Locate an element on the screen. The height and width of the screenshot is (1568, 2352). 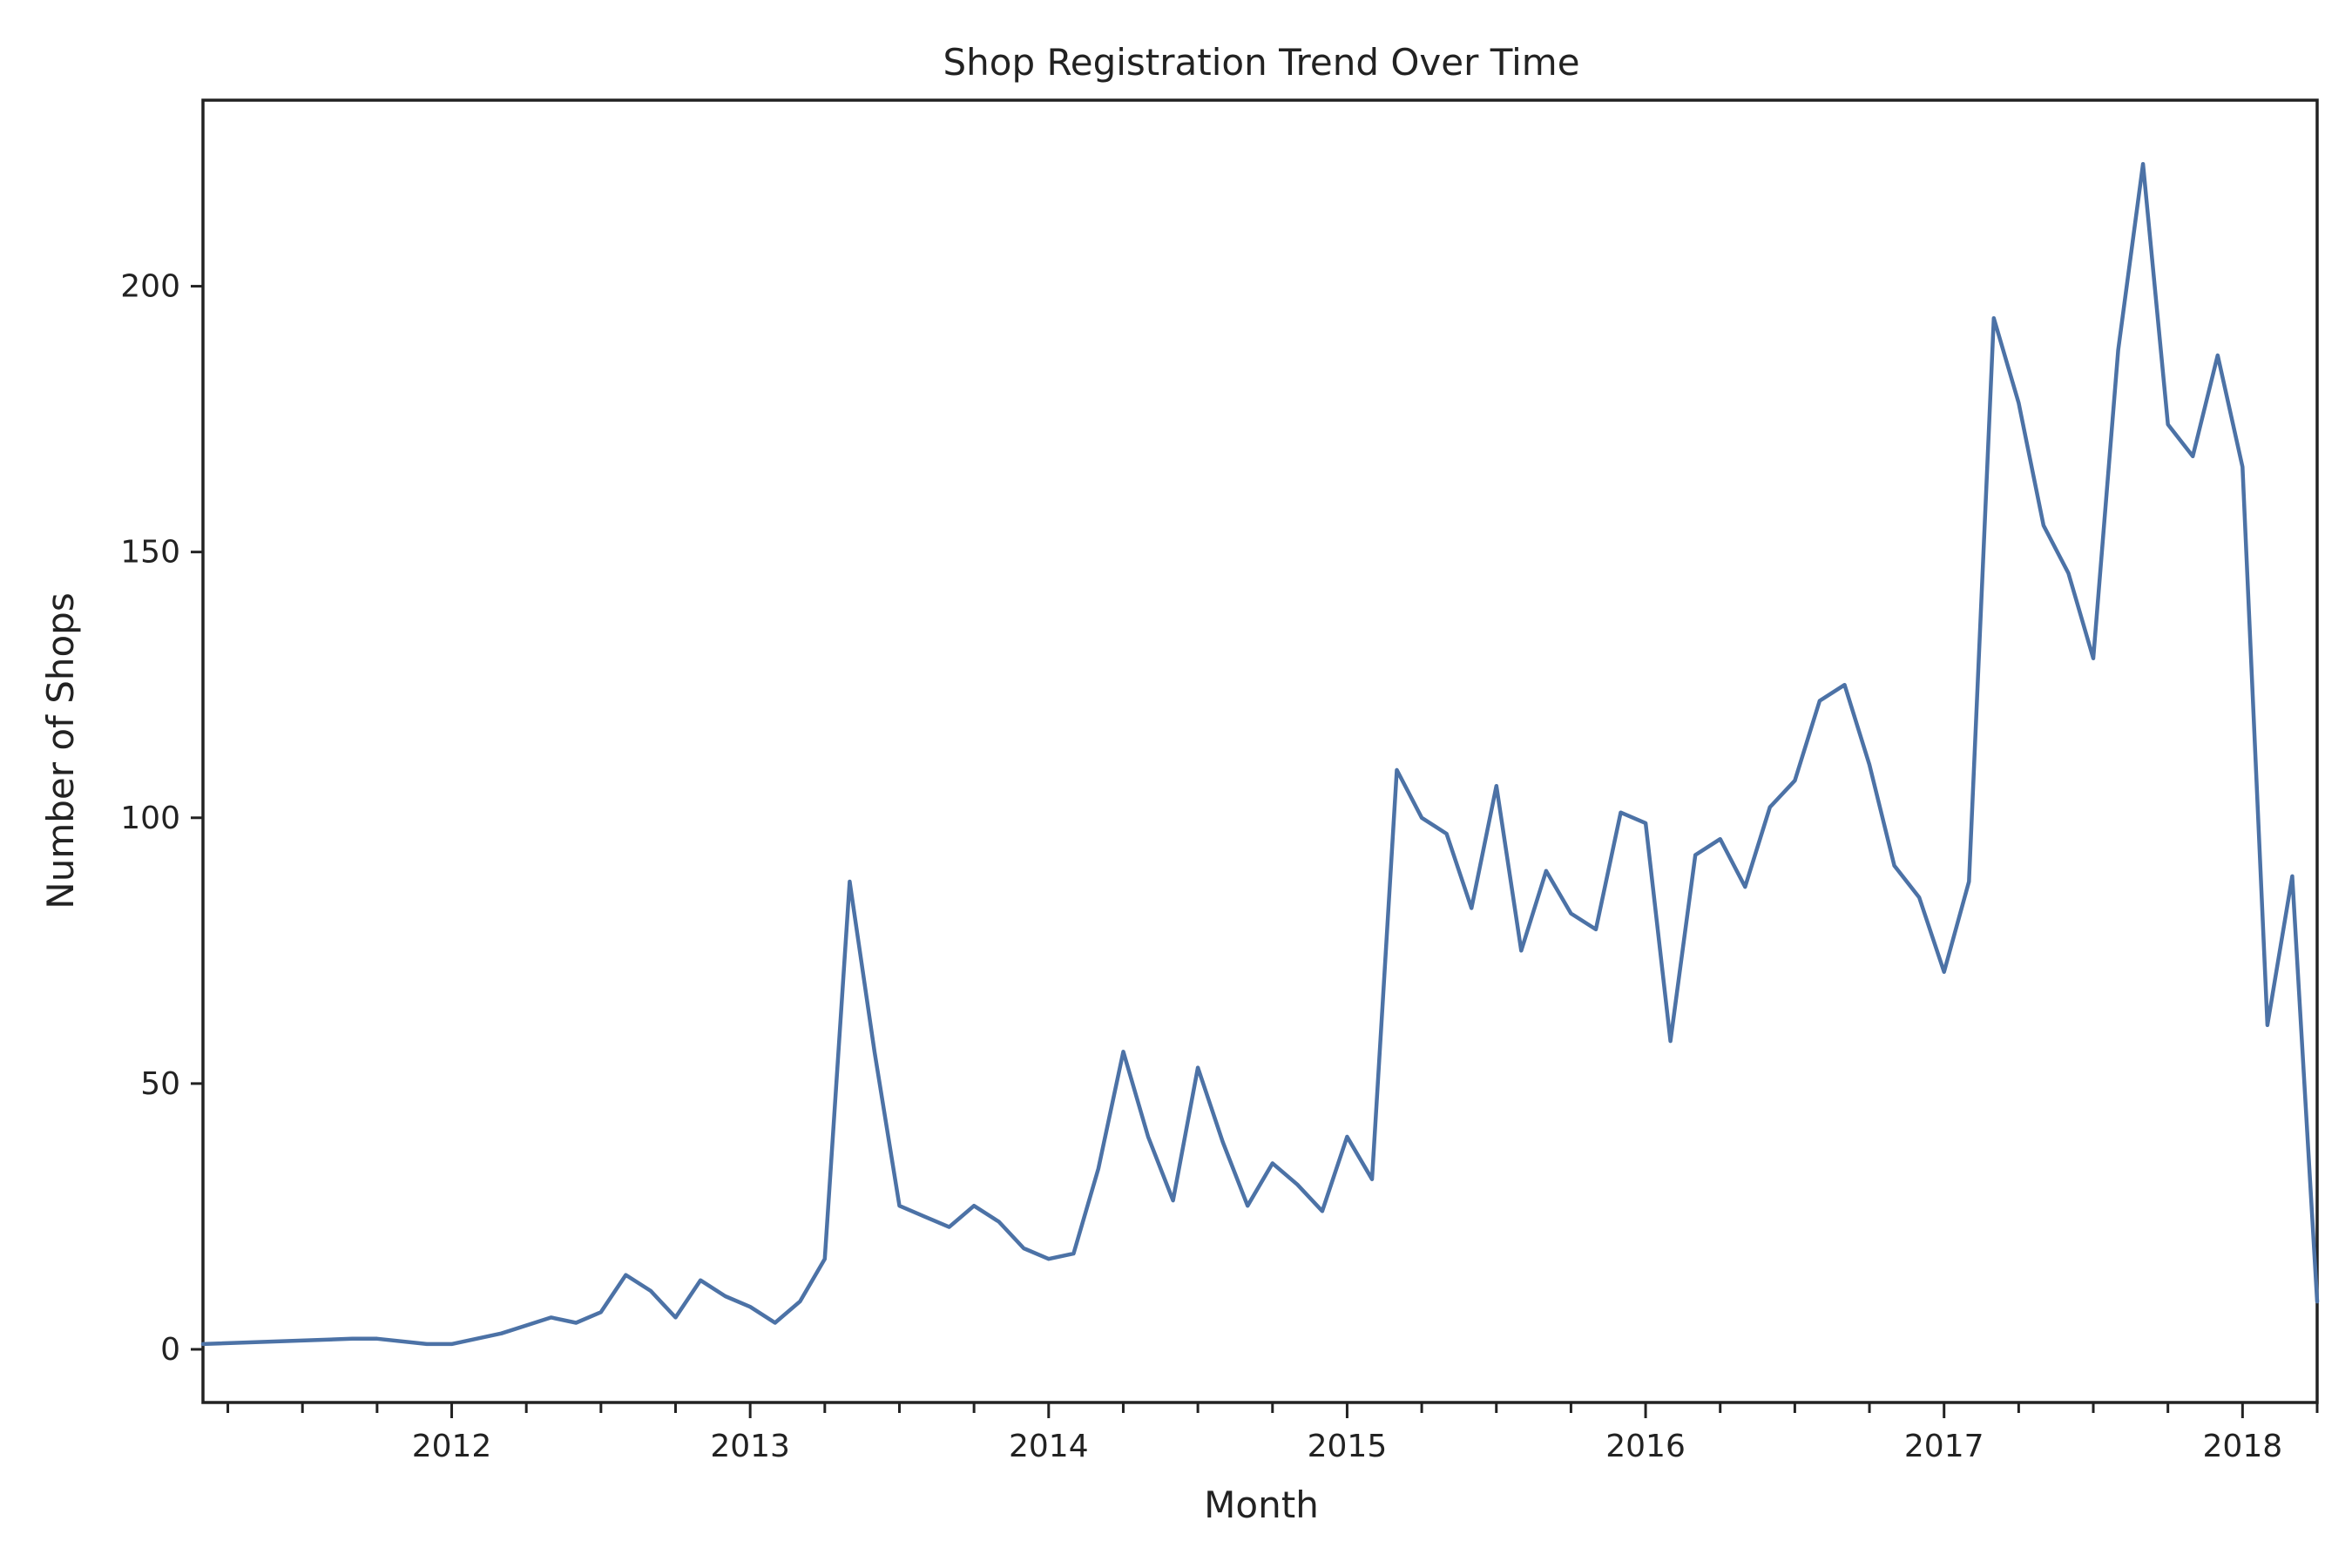
y-tick-label: 0 is located at coordinates (170, 1350).